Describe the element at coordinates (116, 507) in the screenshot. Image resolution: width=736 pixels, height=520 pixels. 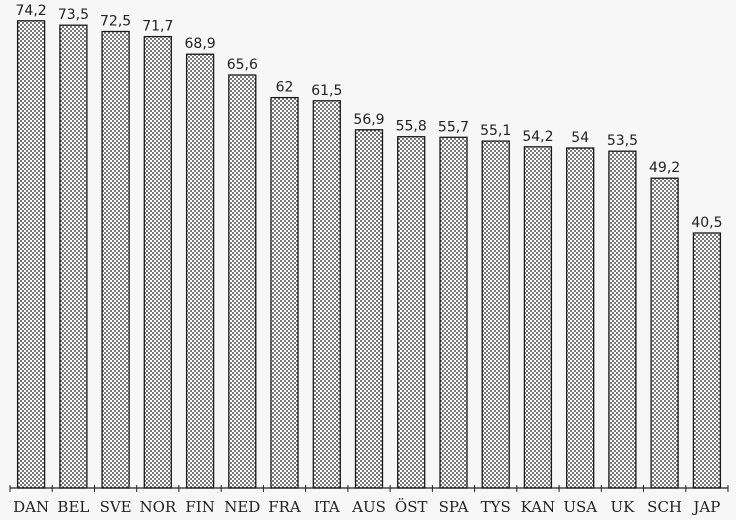
I see `x-tick-label-sve: SVE` at that location.